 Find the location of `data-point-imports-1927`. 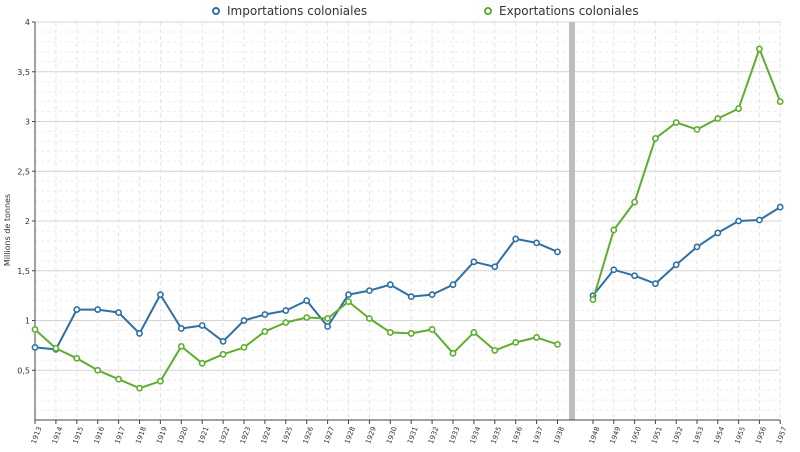

data-point-imports-1927 is located at coordinates (327, 326).